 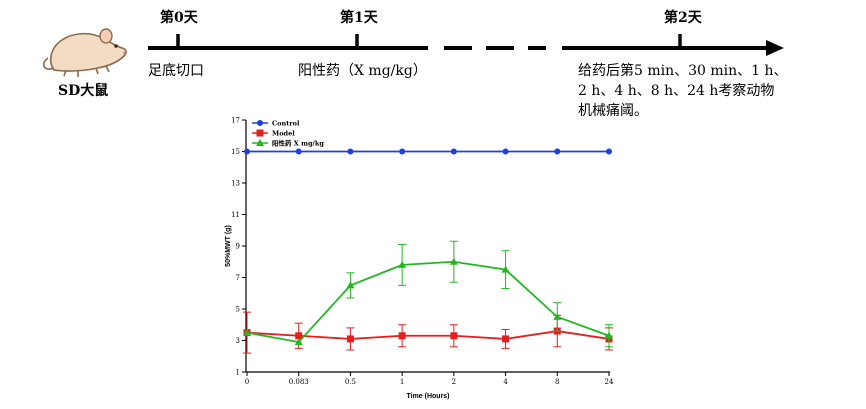 What do you see at coordinates (362, 71) in the screenshot?
I see `step1-label: 阳性药（X mg/kg）` at bounding box center [362, 71].